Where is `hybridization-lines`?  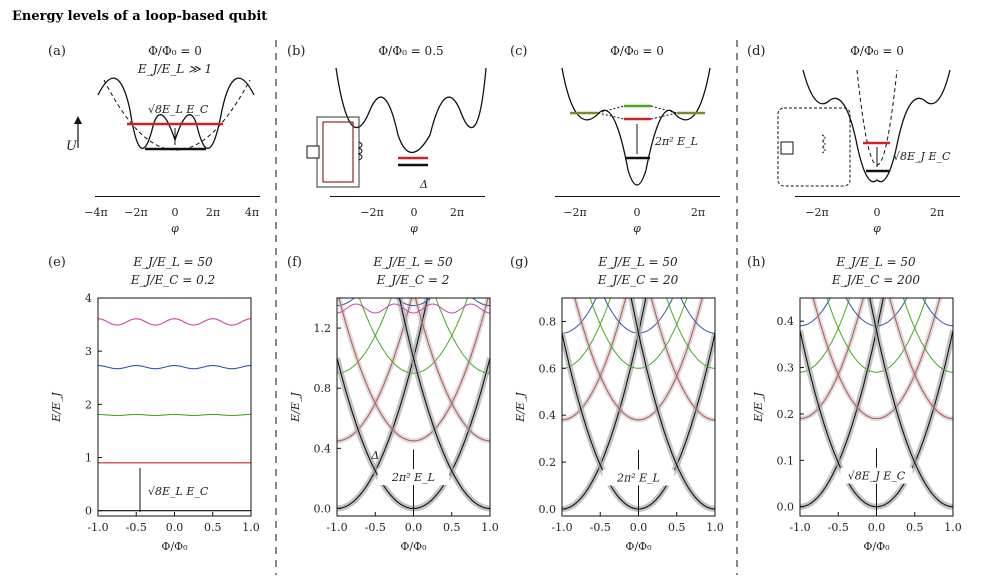 hybridization-lines is located at coordinates (637, 112).